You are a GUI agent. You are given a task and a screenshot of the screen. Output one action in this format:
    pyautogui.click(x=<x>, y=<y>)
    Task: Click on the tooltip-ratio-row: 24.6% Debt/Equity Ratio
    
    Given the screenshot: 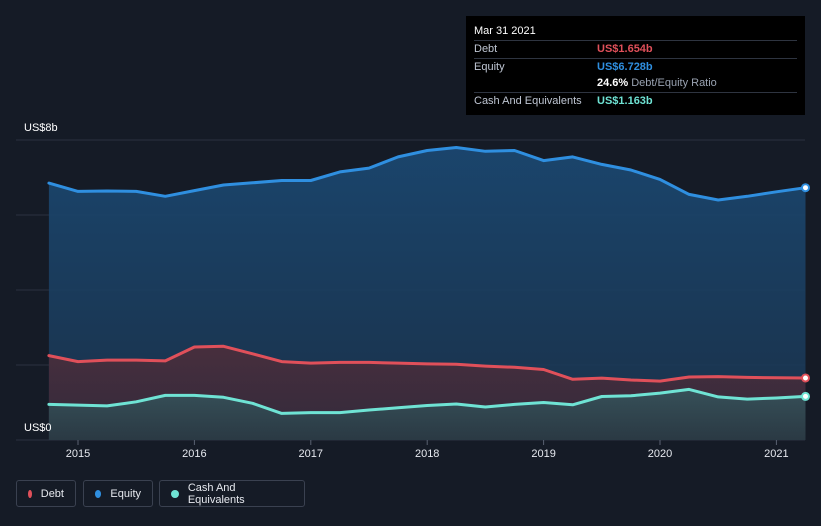 What is the action you would take?
    pyautogui.click(x=635, y=83)
    